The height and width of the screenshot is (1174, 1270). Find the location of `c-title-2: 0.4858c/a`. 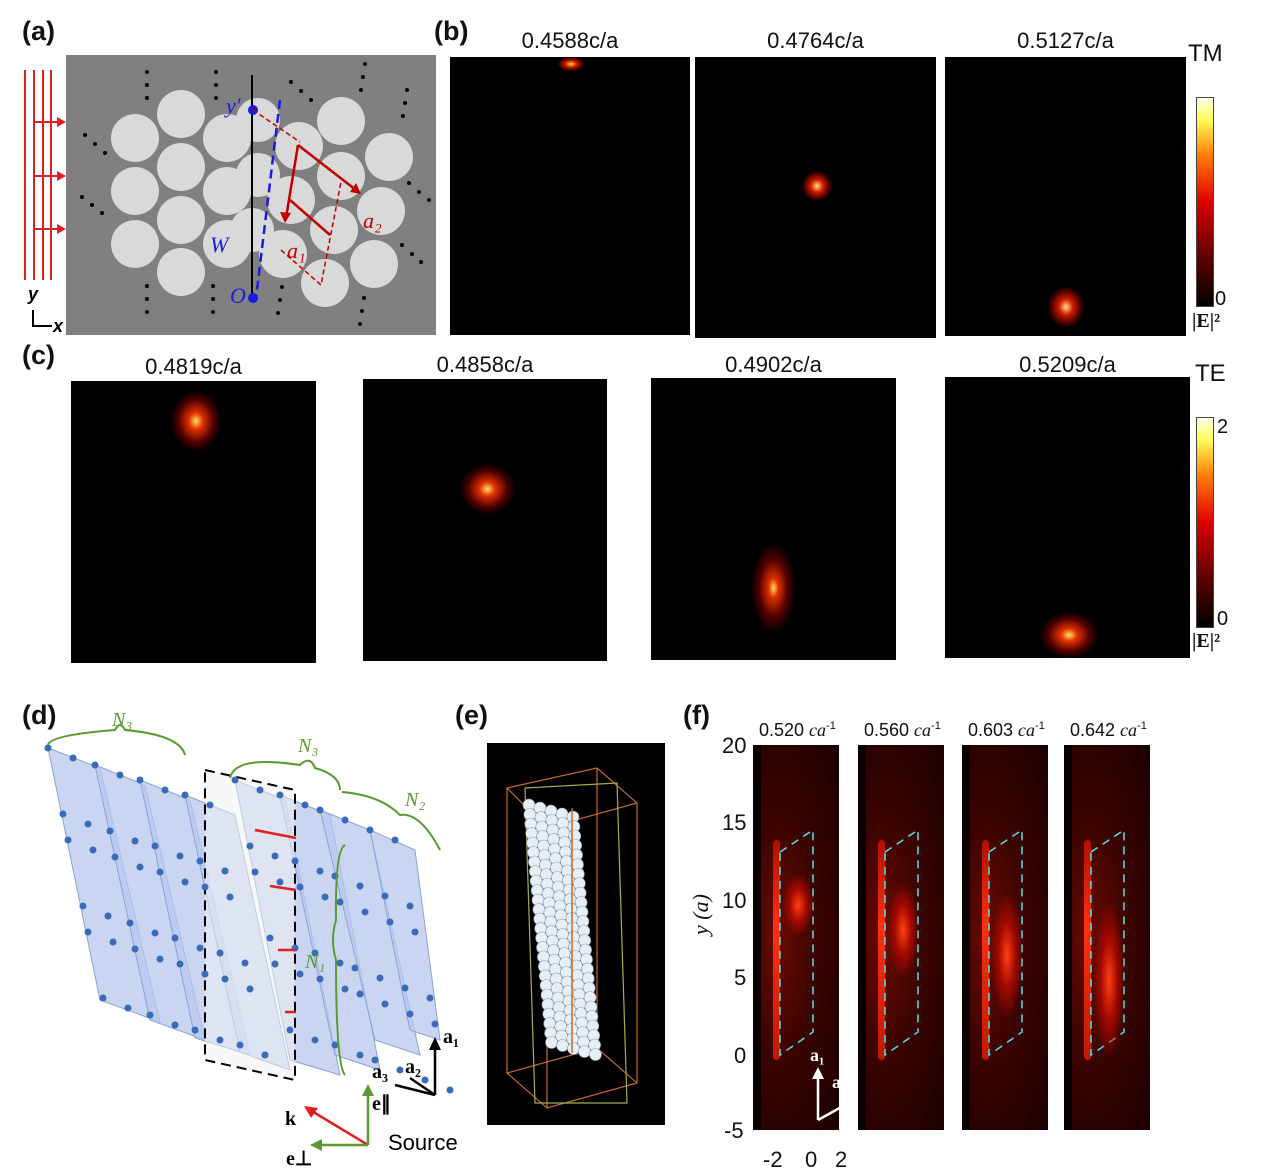

c-title-2: 0.4858c/a is located at coordinates (485, 364).